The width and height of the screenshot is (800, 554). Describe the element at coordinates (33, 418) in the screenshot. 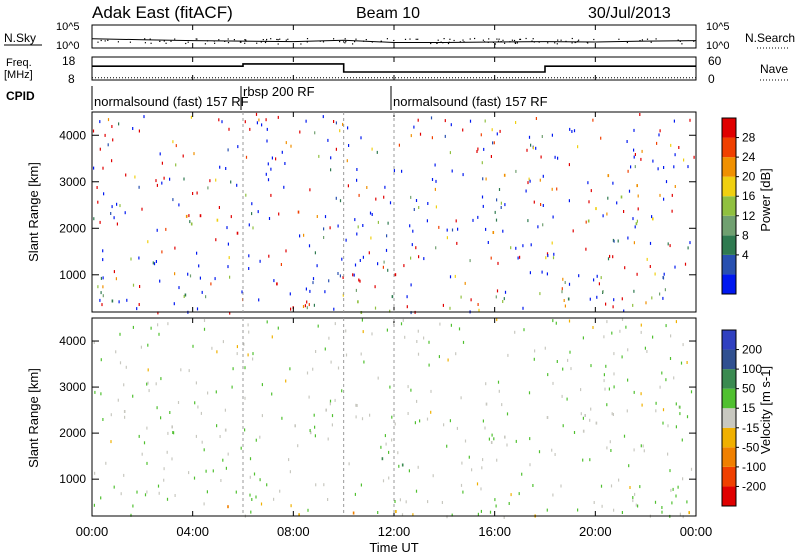

I see `velocity-ylabel: Slant Range [km]` at that location.